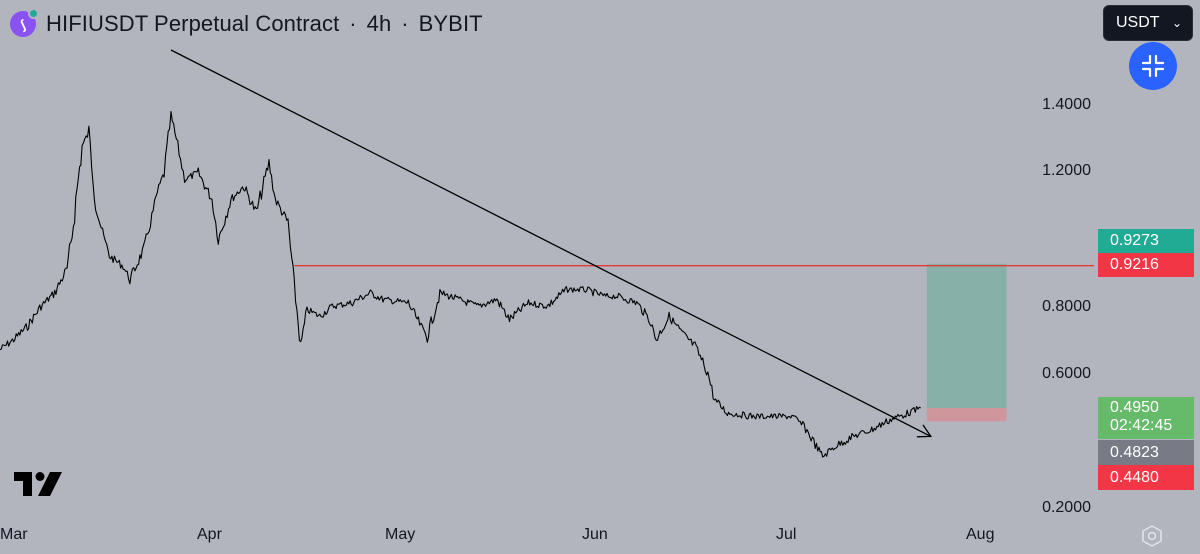 The image size is (1200, 554). What do you see at coordinates (1066, 373) in the screenshot?
I see `price-axis-label: 0.6000` at bounding box center [1066, 373].